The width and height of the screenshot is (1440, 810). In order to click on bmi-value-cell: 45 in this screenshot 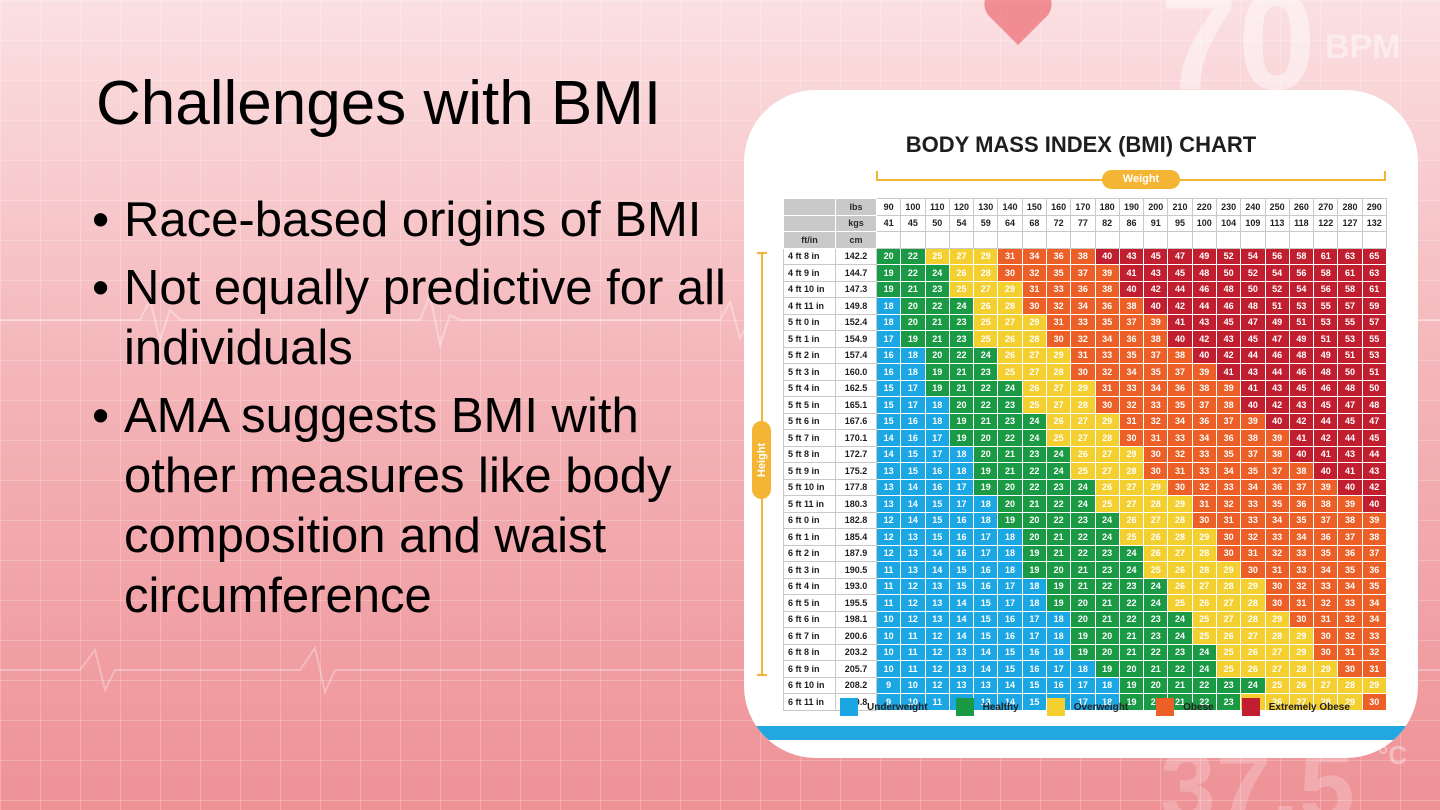, I will do `click(1228, 322)`.